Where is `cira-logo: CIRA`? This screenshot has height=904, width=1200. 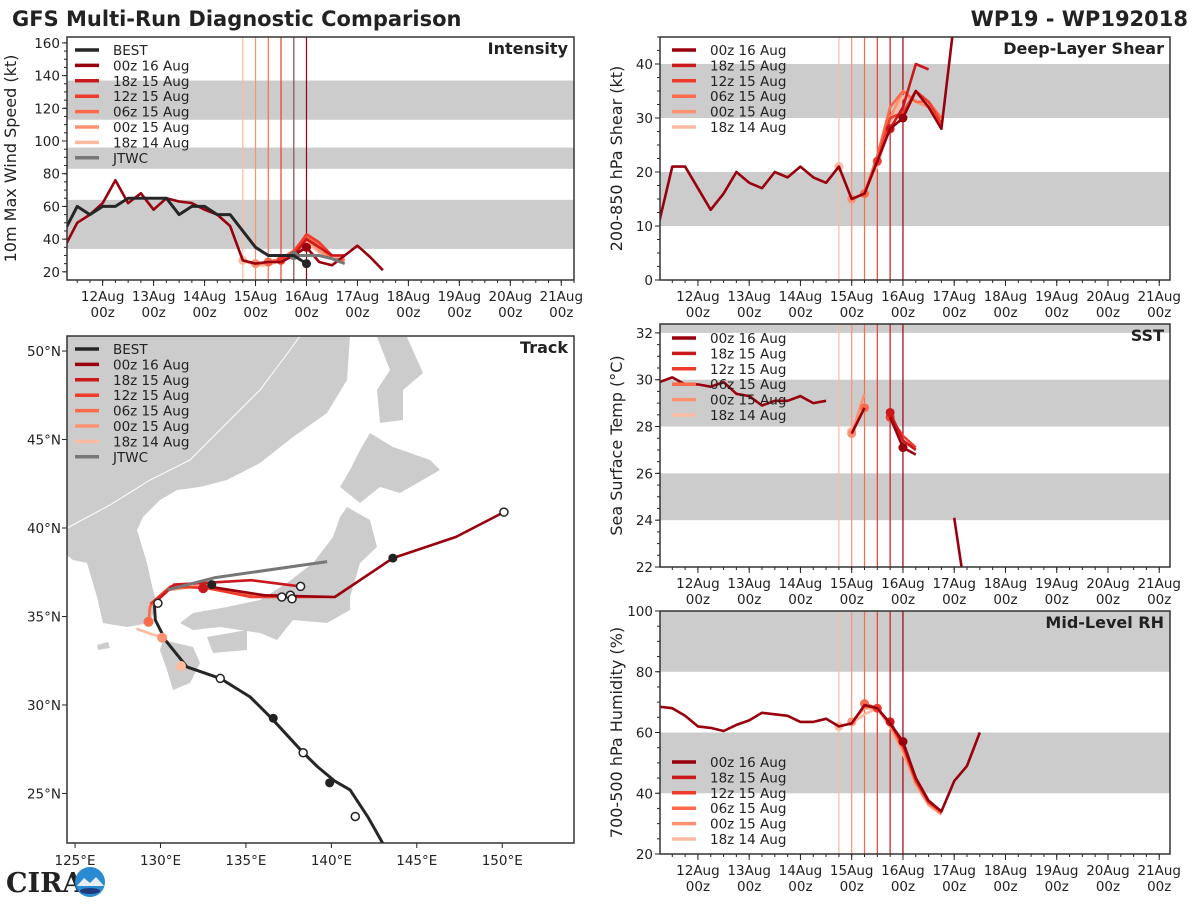 cira-logo: CIRA is located at coordinates (55, 884).